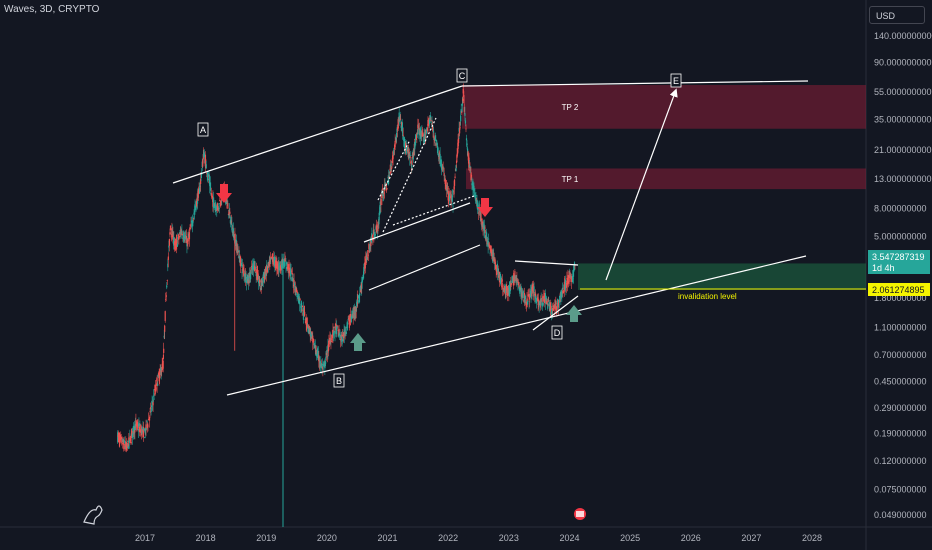 The width and height of the screenshot is (932, 550). Describe the element at coordinates (93, 515) in the screenshot. I see `tradingview-logo-icon` at that location.